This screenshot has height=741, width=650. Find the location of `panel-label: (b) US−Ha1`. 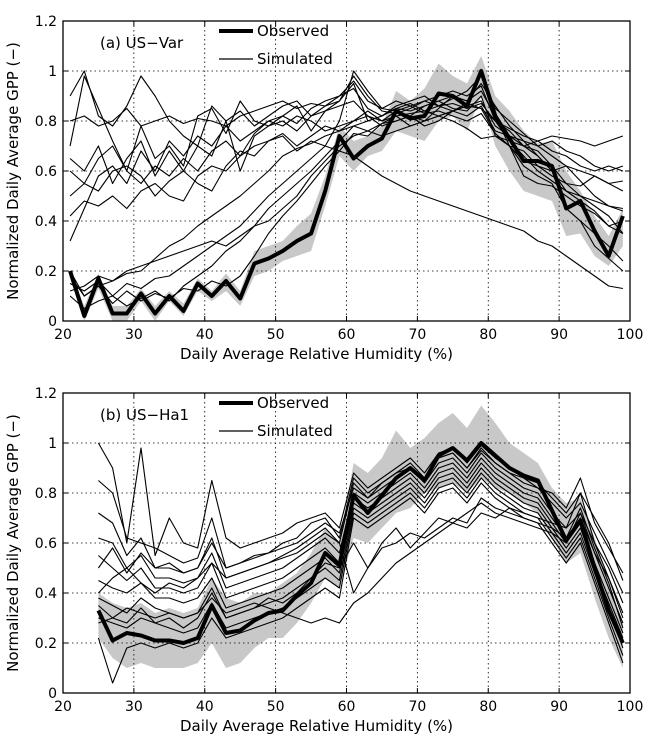

panel-label: (b) US−Ha1 is located at coordinates (144, 415).